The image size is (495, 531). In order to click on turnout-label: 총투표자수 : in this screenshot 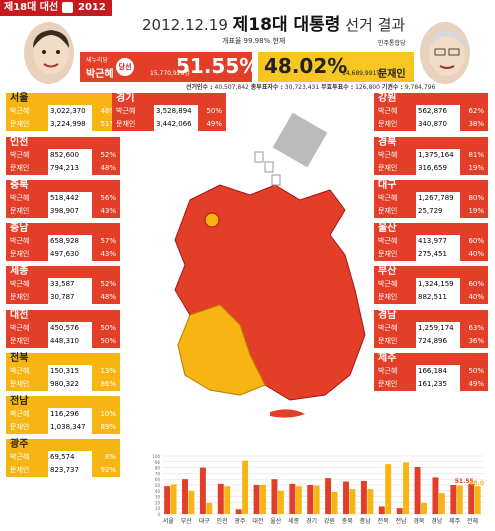, I will do `click(266, 87)`.